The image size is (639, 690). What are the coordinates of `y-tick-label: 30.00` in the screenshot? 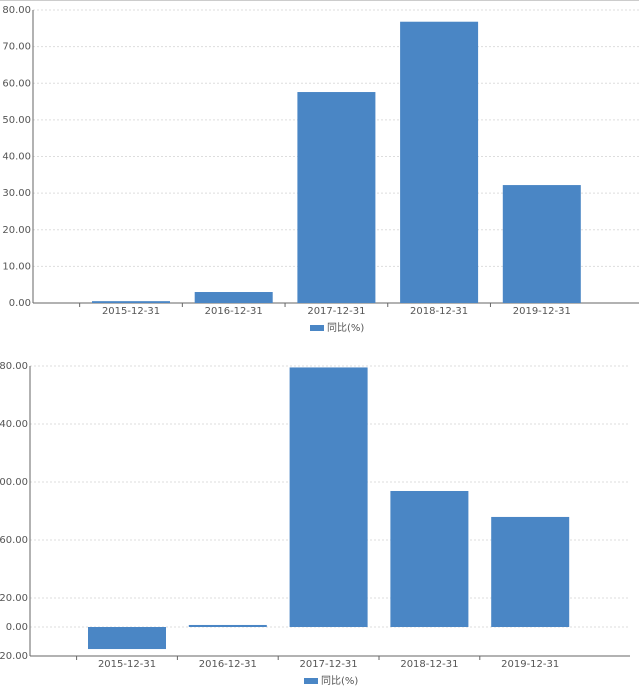 It's located at (16, 193).